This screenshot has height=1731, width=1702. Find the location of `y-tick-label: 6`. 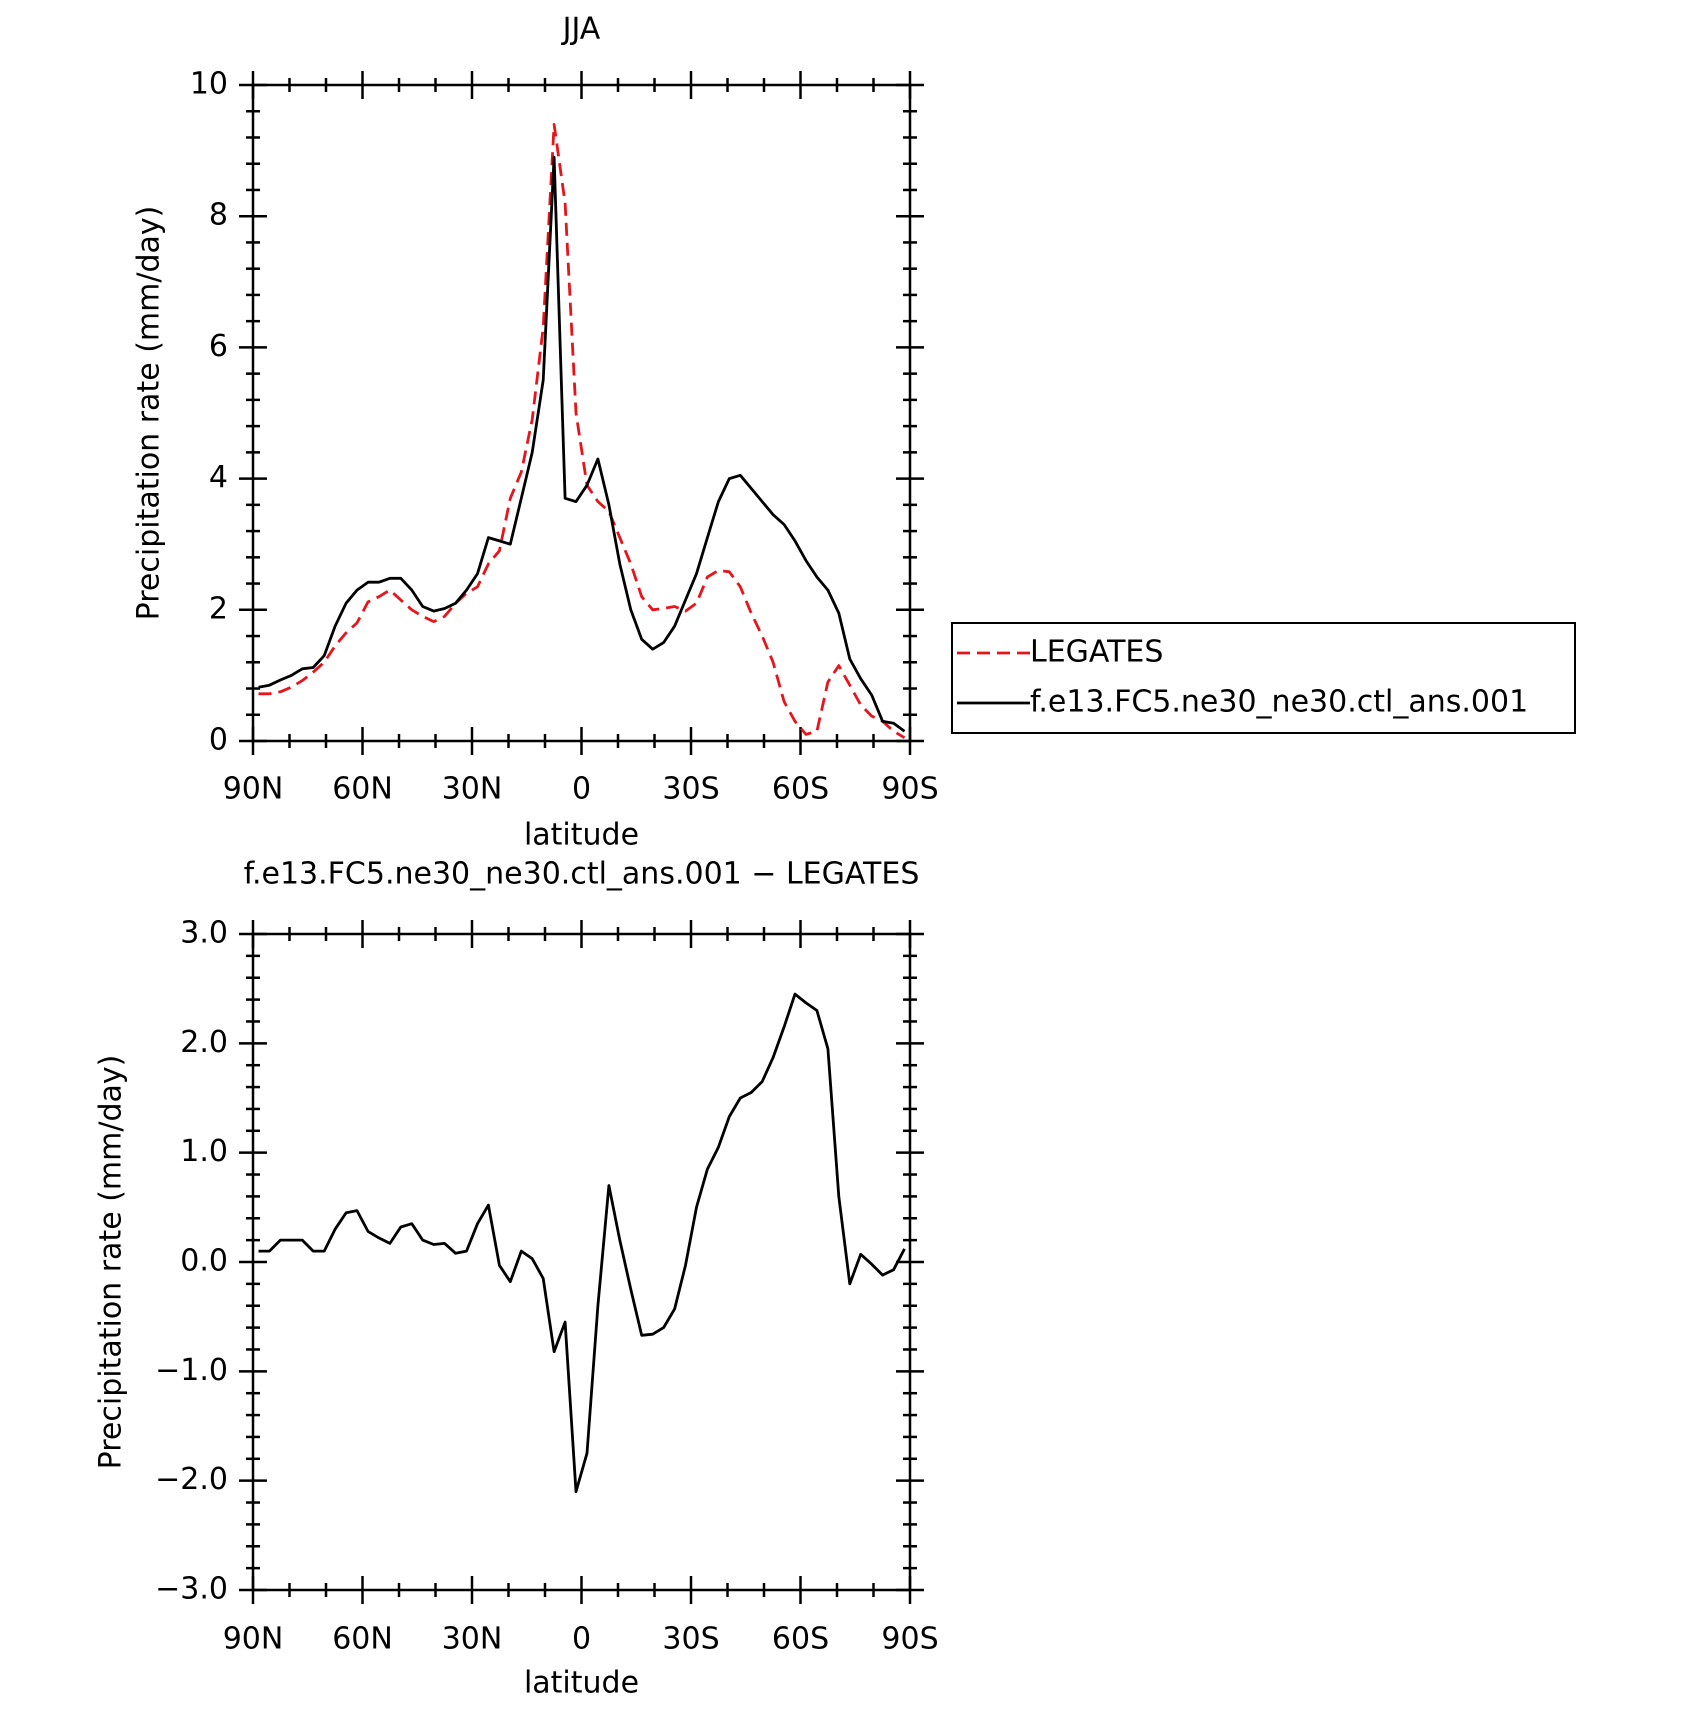

y-tick-label: 6 is located at coordinates (218, 346).